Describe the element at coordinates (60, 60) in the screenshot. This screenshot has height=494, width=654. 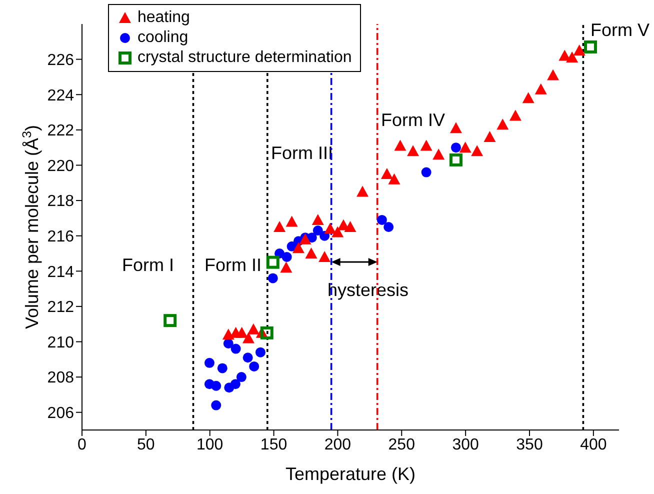
I see `y-tick-label: 226` at that location.